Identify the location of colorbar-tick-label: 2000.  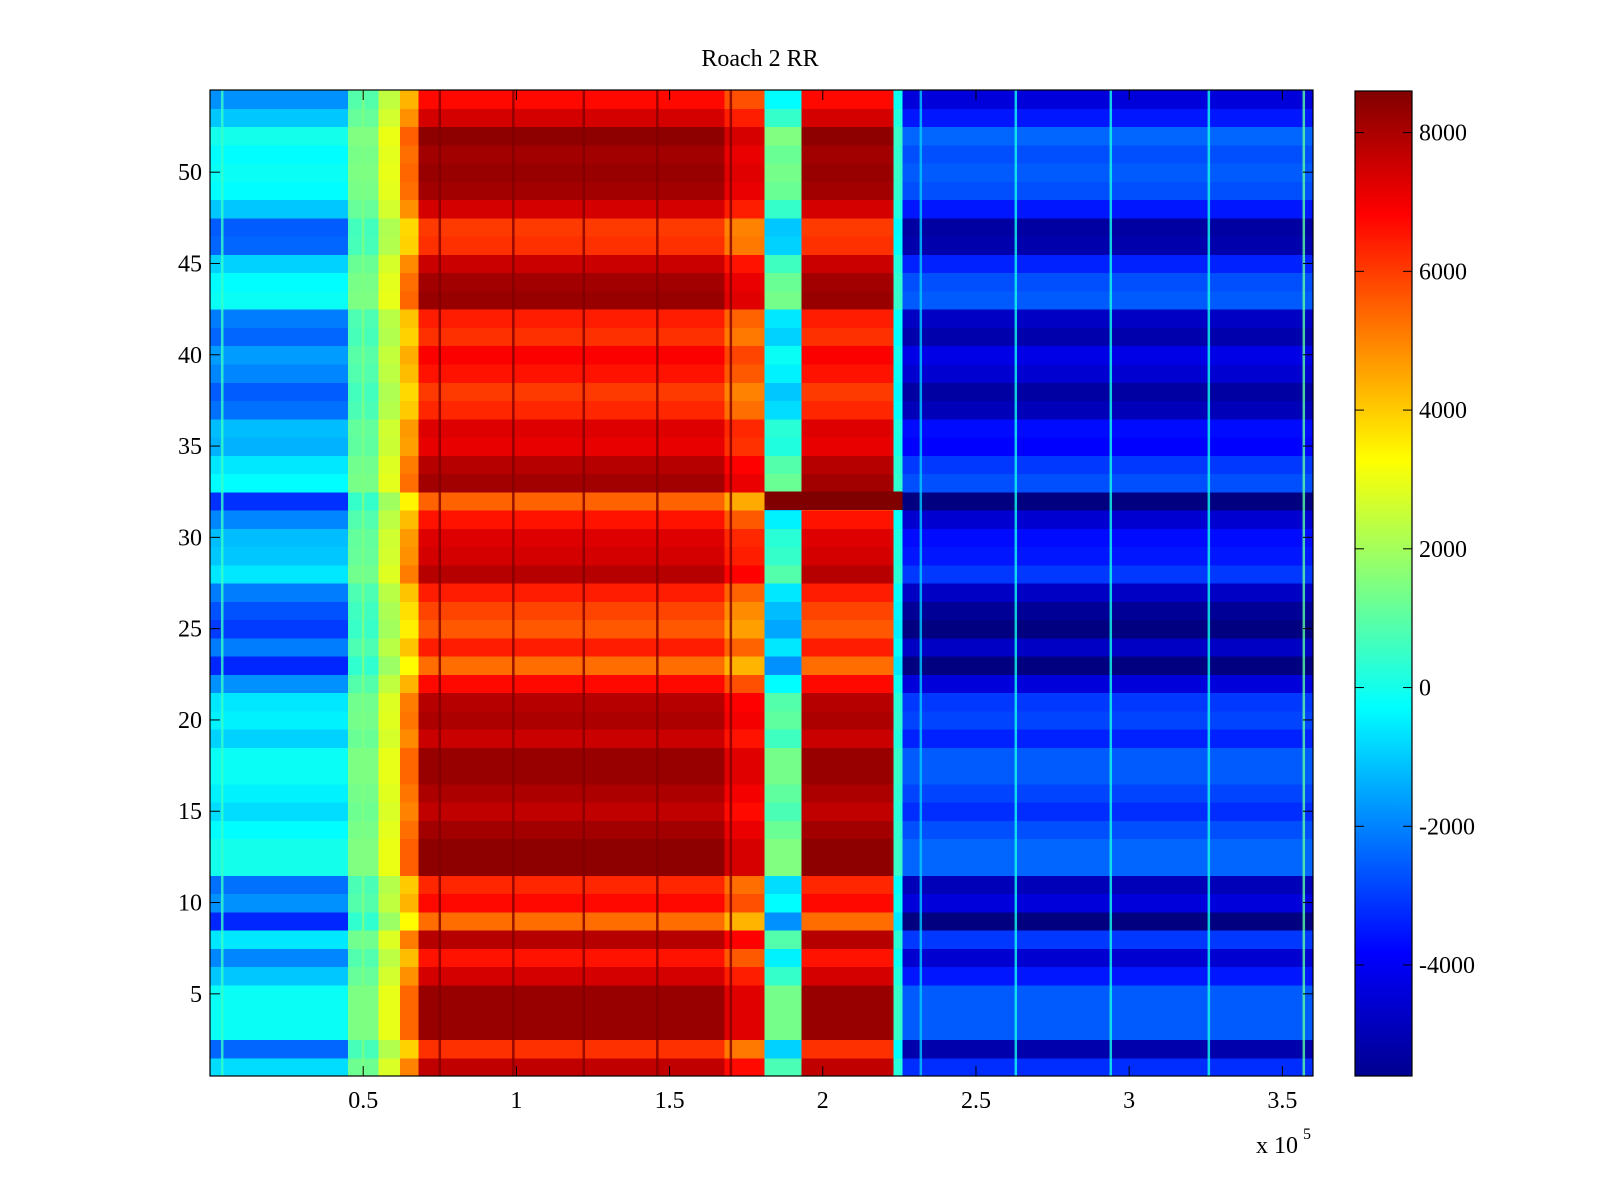
(1443, 550).